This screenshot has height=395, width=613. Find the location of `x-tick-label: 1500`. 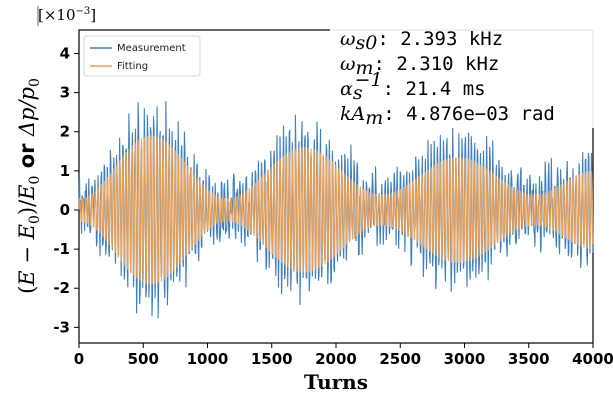

x-tick-label: 1500 is located at coordinates (272, 359).